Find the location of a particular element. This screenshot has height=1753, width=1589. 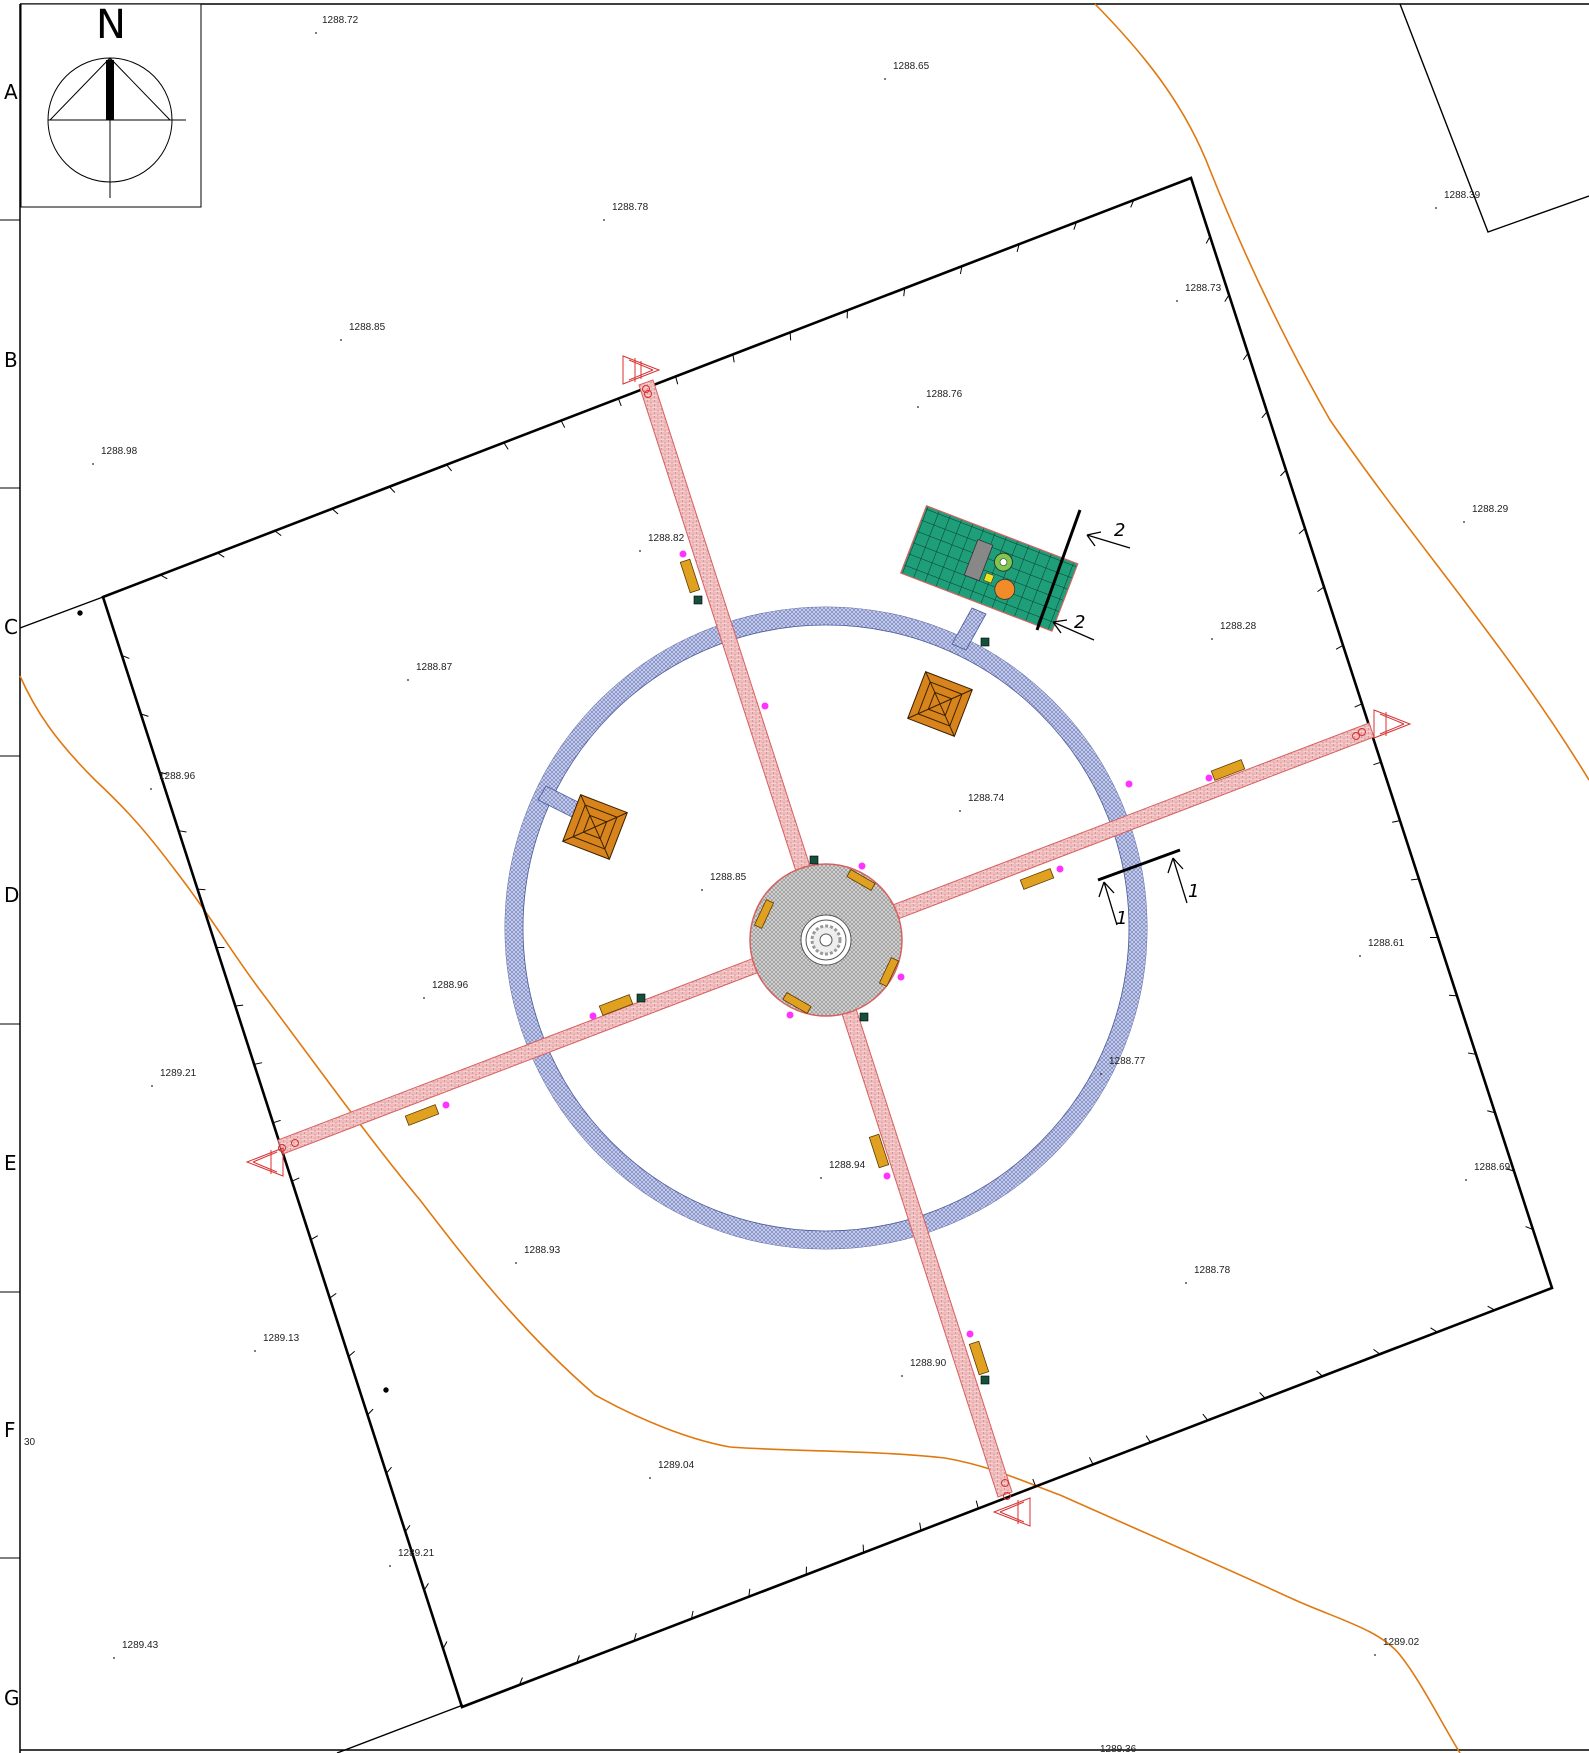

elevation-point: 1289.02 is located at coordinates (1397, 1646).